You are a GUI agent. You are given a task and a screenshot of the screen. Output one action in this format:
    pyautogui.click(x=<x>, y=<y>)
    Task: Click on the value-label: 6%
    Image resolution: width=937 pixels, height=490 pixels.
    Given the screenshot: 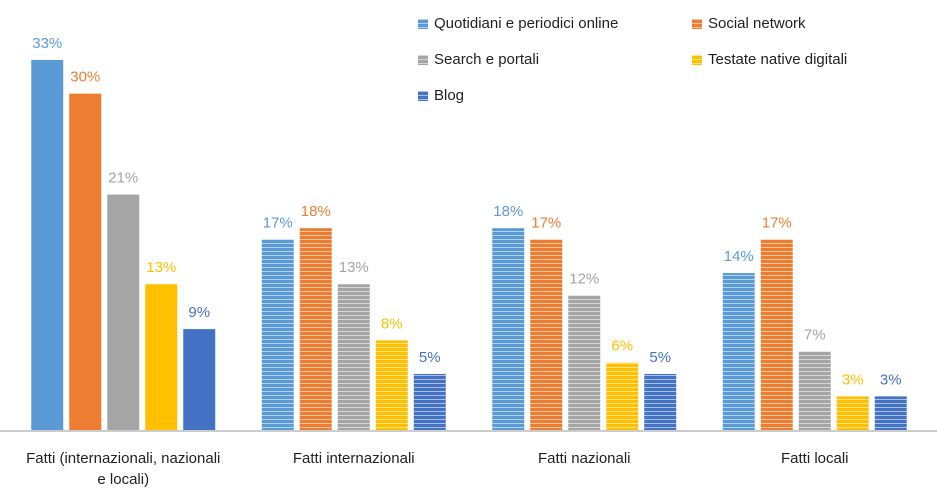 What is the action you would take?
    pyautogui.click(x=622, y=346)
    